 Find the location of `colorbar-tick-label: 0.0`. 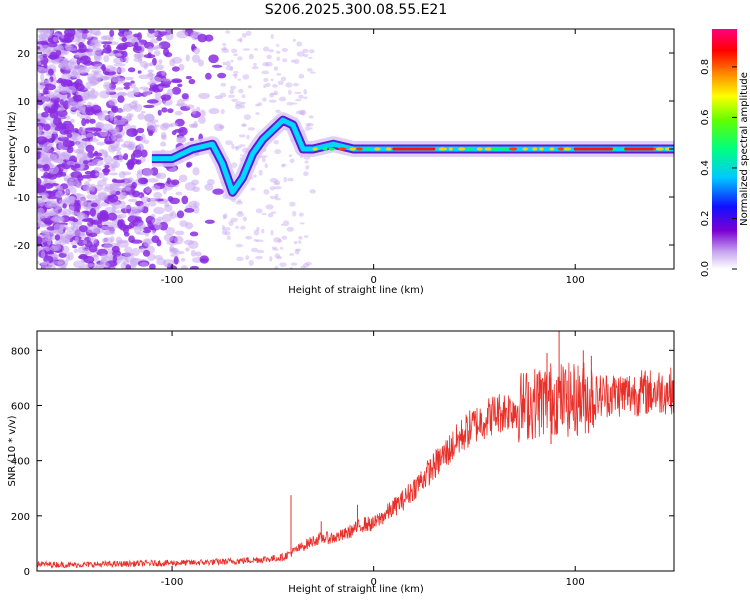

colorbar-tick-label: 0.0 is located at coordinates (705, 269).